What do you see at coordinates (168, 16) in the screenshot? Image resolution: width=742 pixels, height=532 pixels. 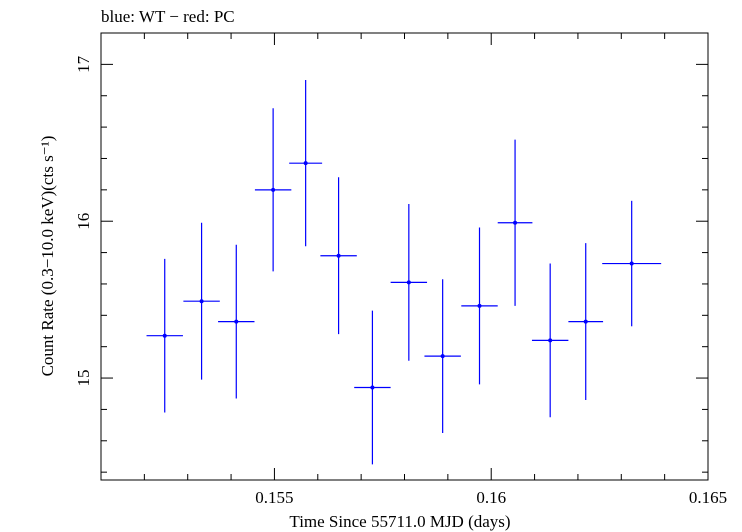 I see `chart-title: blue: WT − red: PC` at bounding box center [168, 16].